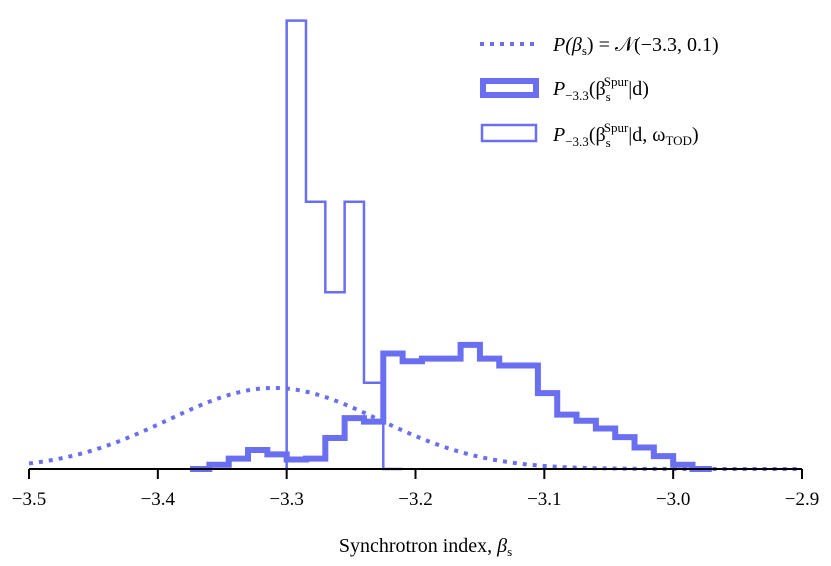 The image size is (831, 566). I want to click on x-tick-label: −3.3, so click(286, 499).